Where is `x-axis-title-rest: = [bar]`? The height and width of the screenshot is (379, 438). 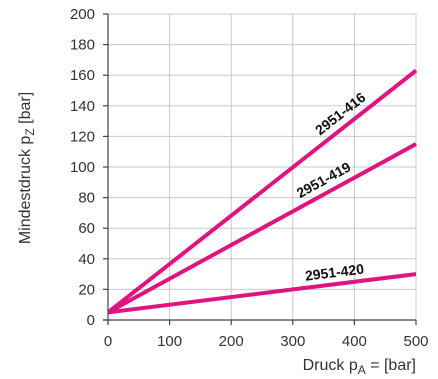 x-axis-title-rest: = [bar] is located at coordinates (391, 365).